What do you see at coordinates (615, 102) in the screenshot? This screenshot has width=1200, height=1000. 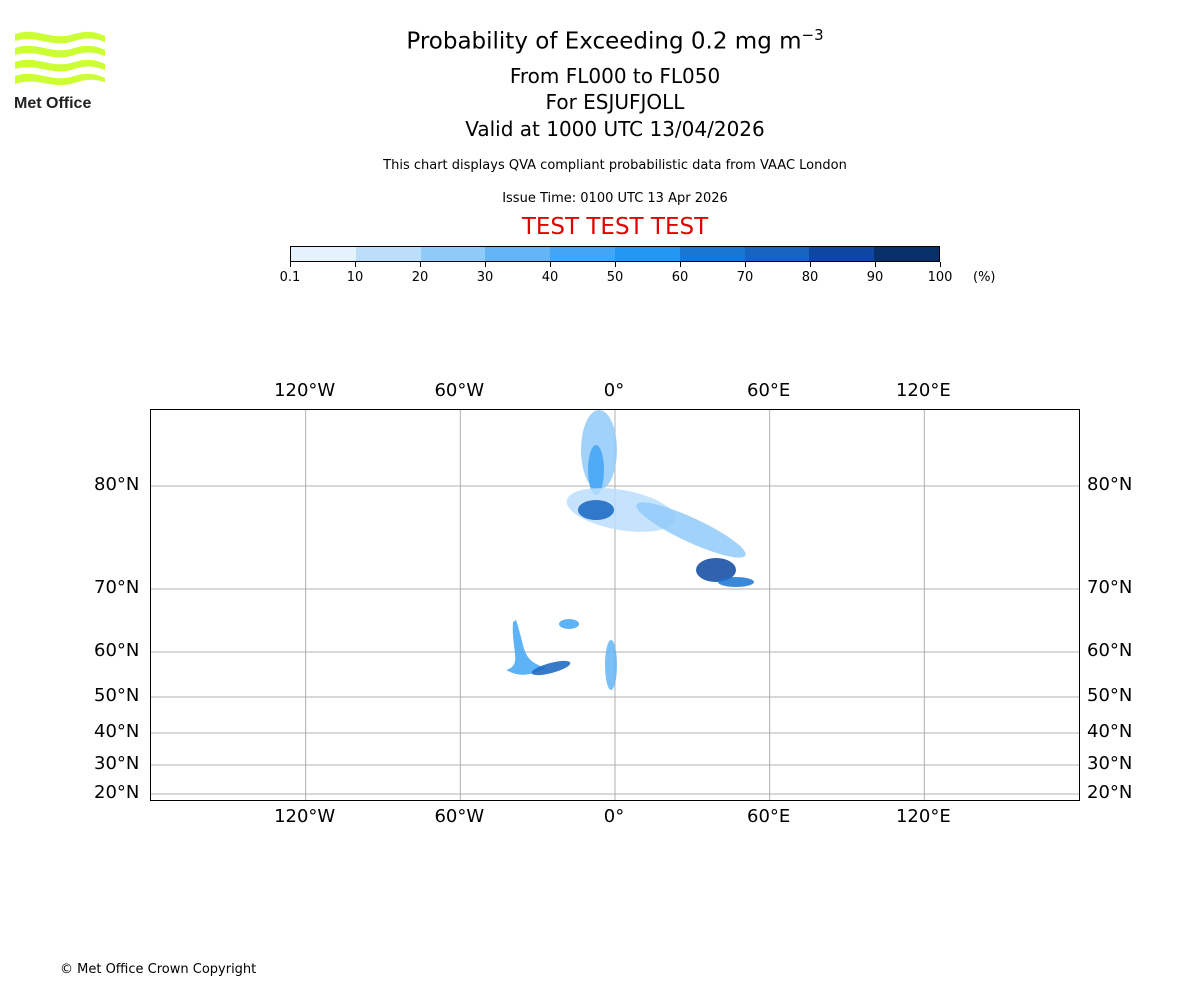 I see `volcano-name: For ESJUFJOLL` at bounding box center [615, 102].